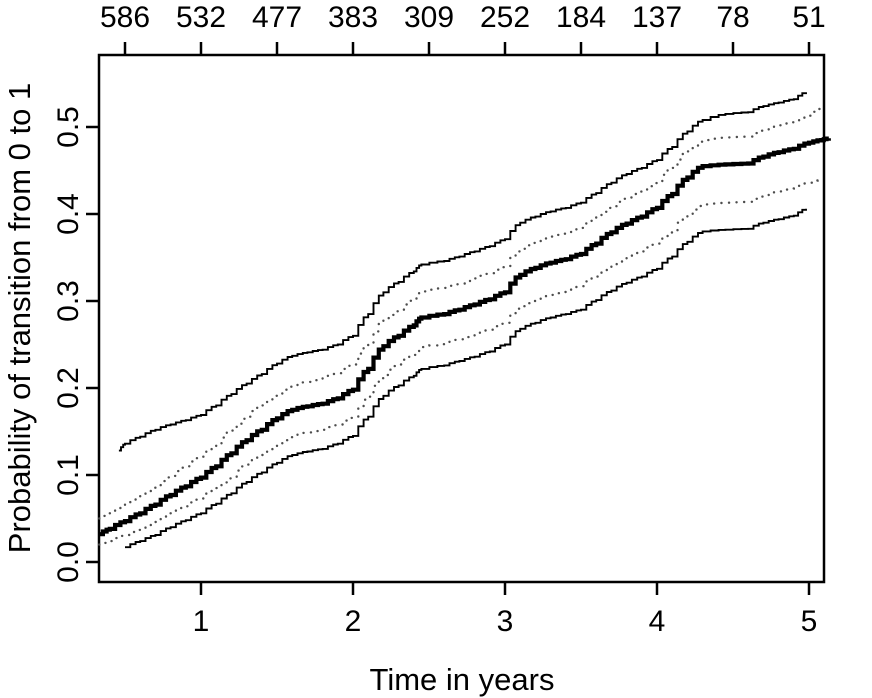 Image resolution: width=872 pixels, height=698 pixels. Describe the element at coordinates (19, 318) in the screenshot. I see `y-axis-title: Probability of transition from 0 to 1` at that location.